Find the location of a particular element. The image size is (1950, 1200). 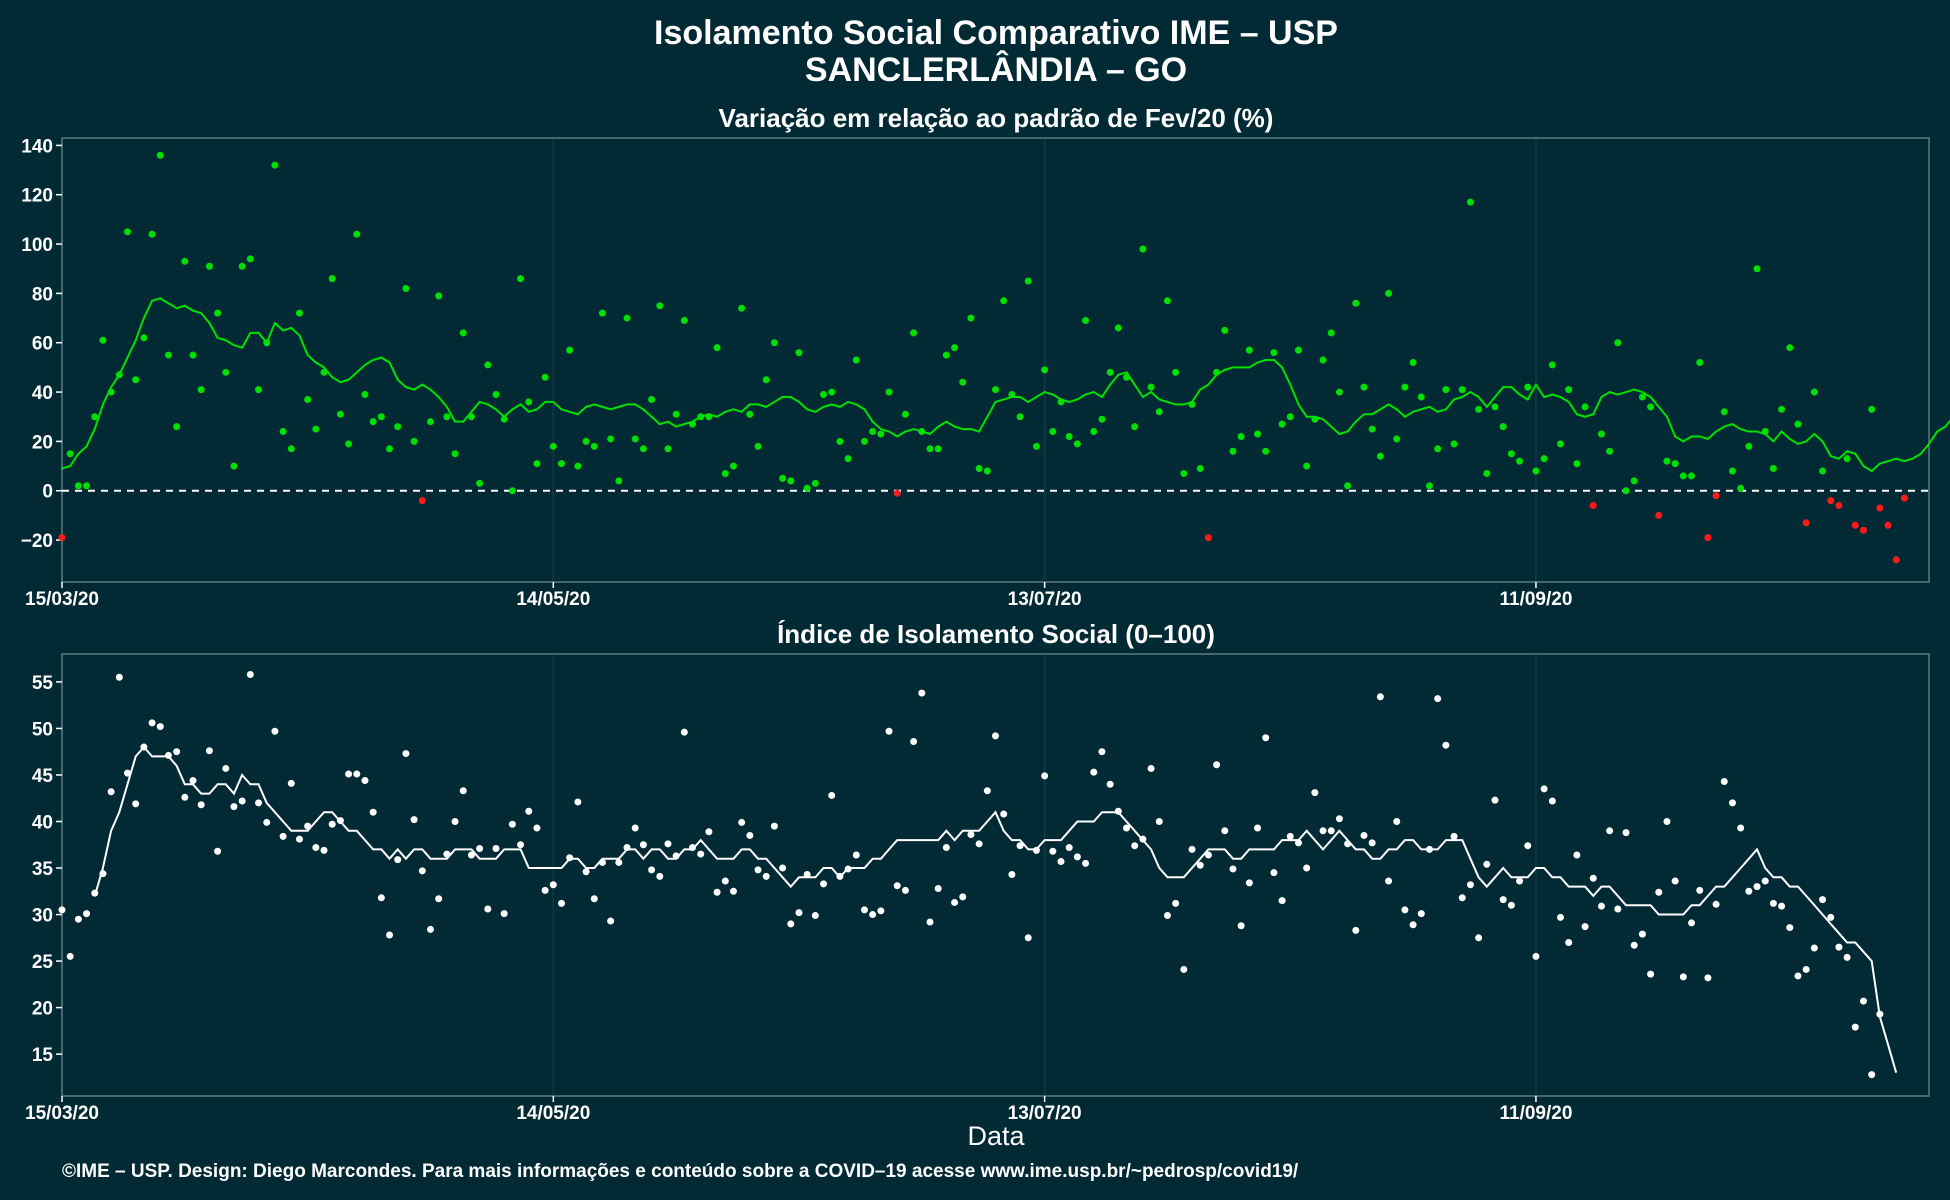

y-tick-label: 45 is located at coordinates (43, 776).